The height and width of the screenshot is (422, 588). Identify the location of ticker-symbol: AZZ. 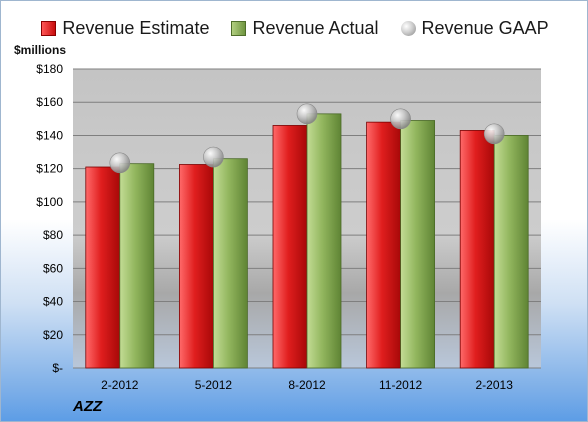
(88, 406).